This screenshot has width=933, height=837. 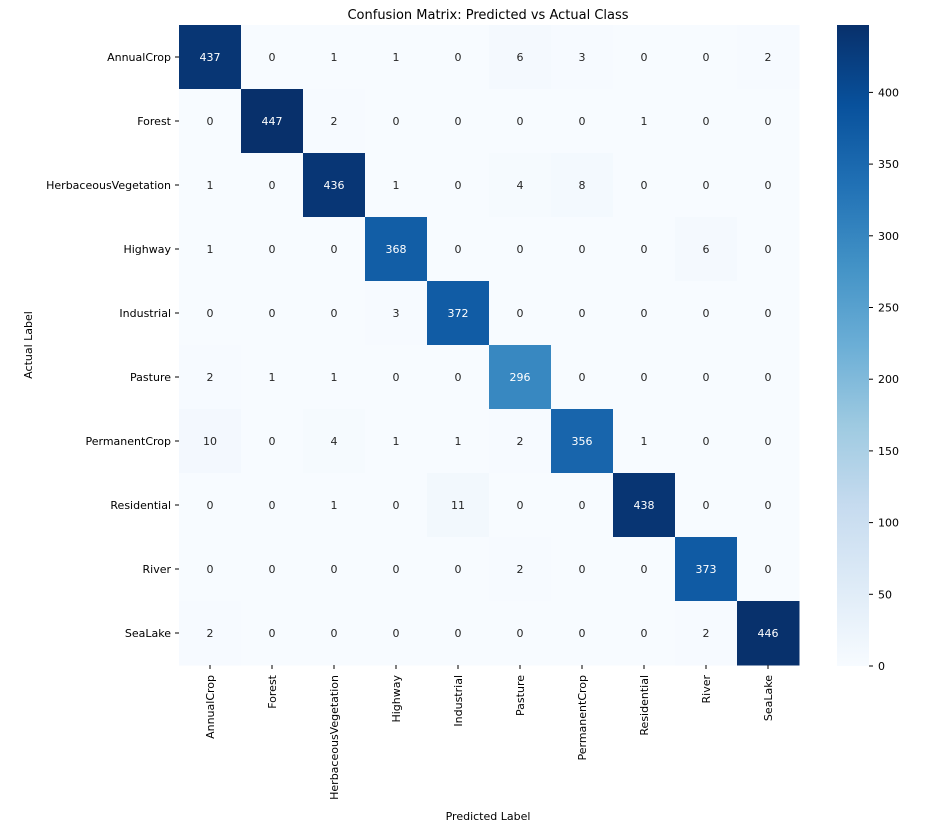 What do you see at coordinates (888, 451) in the screenshot?
I see `colorbar-tick-label: 150` at bounding box center [888, 451].